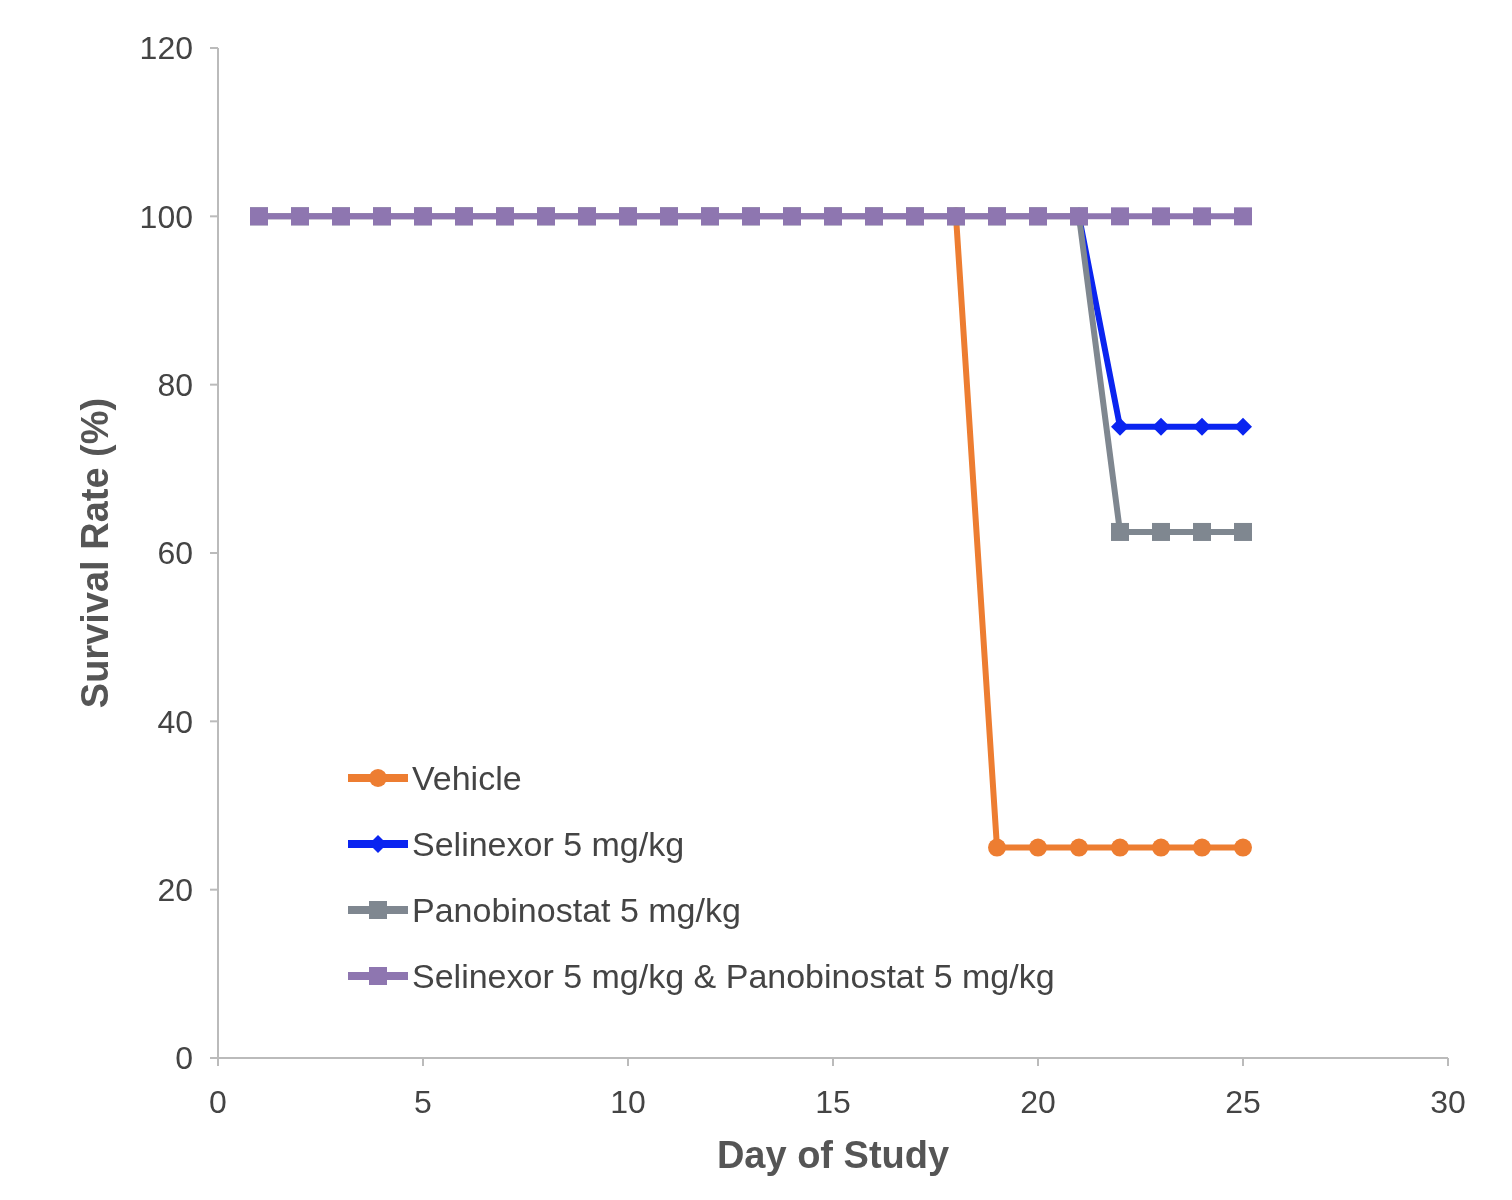 Image resolution: width=1512 pixels, height=1200 pixels. Describe the element at coordinates (467, 777) in the screenshot. I see `legend-label: Vehicle` at that location.